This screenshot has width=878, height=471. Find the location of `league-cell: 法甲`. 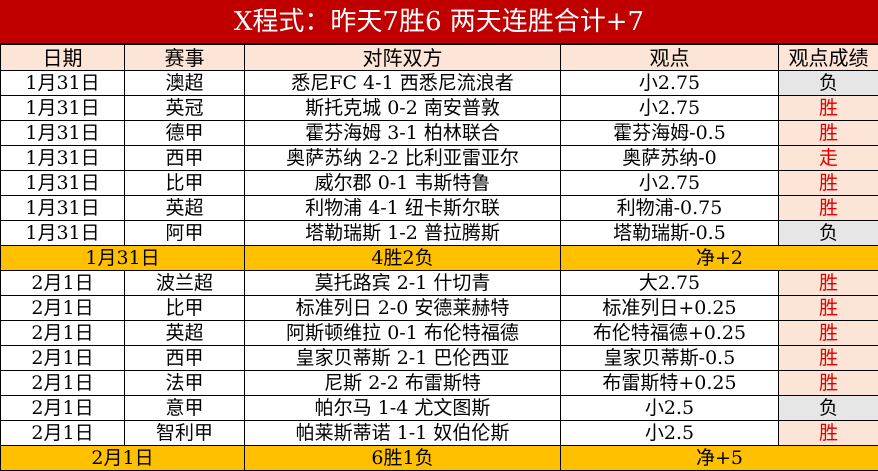

league-cell: 法甲 is located at coordinates (185, 383).